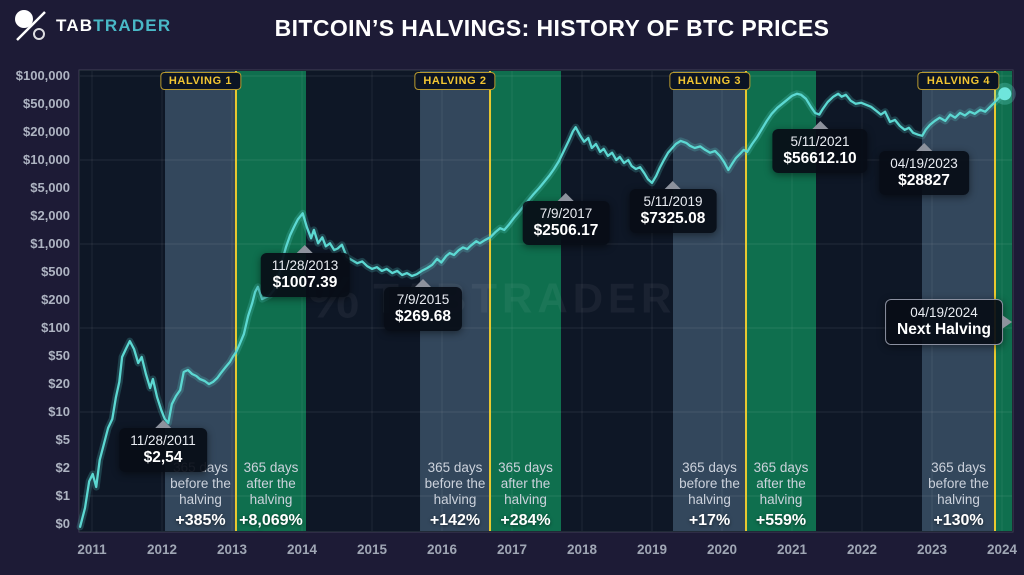  What do you see at coordinates (75, 25) in the screenshot?
I see `logo-text-primary: TAB` at bounding box center [75, 25].